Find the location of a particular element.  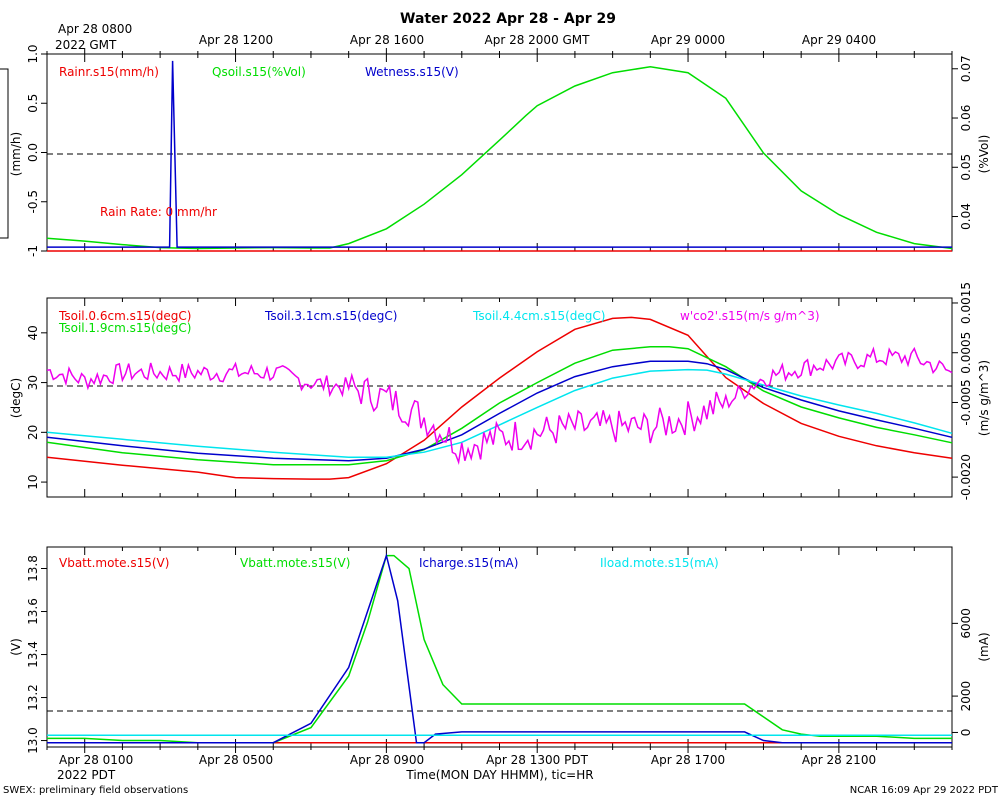

top-axis-label: Apr 29 0000 is located at coordinates (688, 40).